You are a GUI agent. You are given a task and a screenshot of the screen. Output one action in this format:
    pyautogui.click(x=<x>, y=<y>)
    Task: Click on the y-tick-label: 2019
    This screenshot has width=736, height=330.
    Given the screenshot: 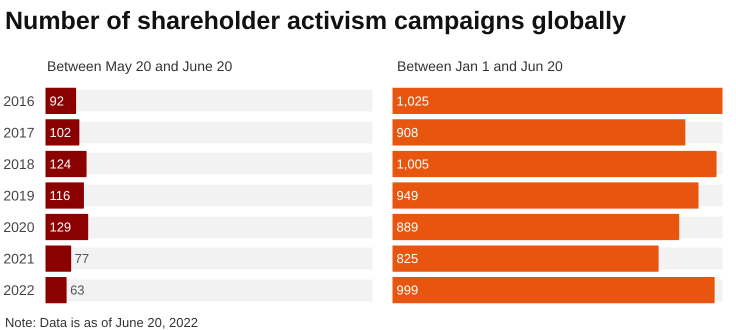 What is the action you would take?
    pyautogui.click(x=19, y=196)
    